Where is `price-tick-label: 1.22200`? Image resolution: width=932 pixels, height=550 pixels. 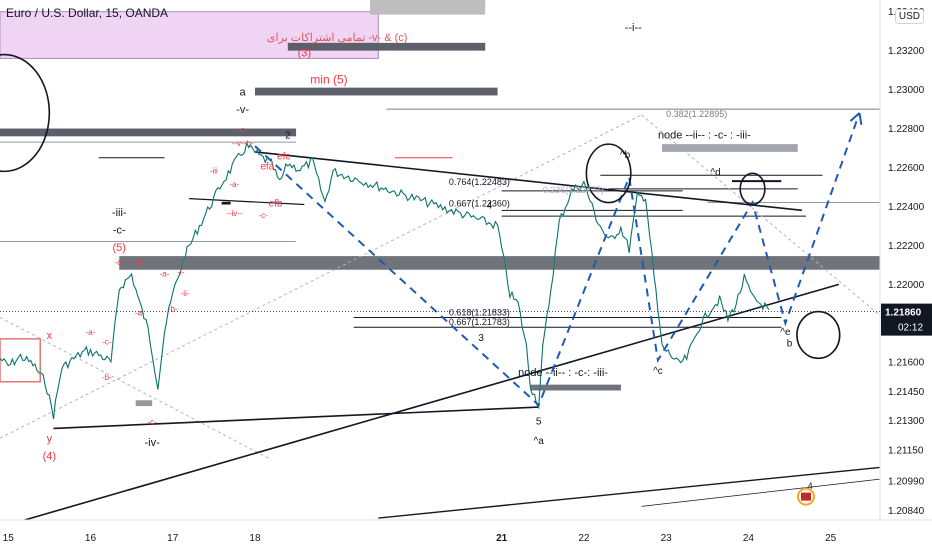
price-tick-label: 1.22200 is located at coordinates (906, 246).